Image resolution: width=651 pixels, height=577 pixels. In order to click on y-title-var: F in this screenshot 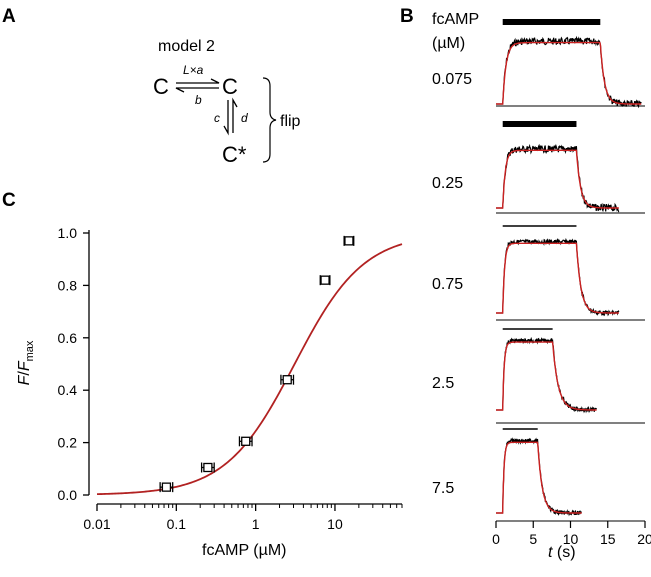, I will do `click(24, 379)`.